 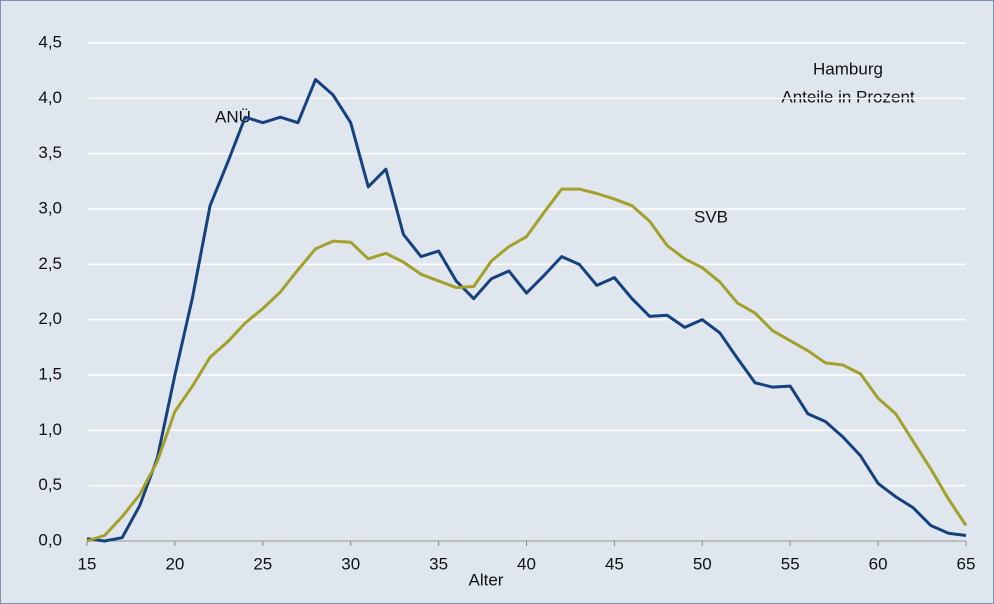 I want to click on x-tick-label: 25, so click(x=262, y=563).